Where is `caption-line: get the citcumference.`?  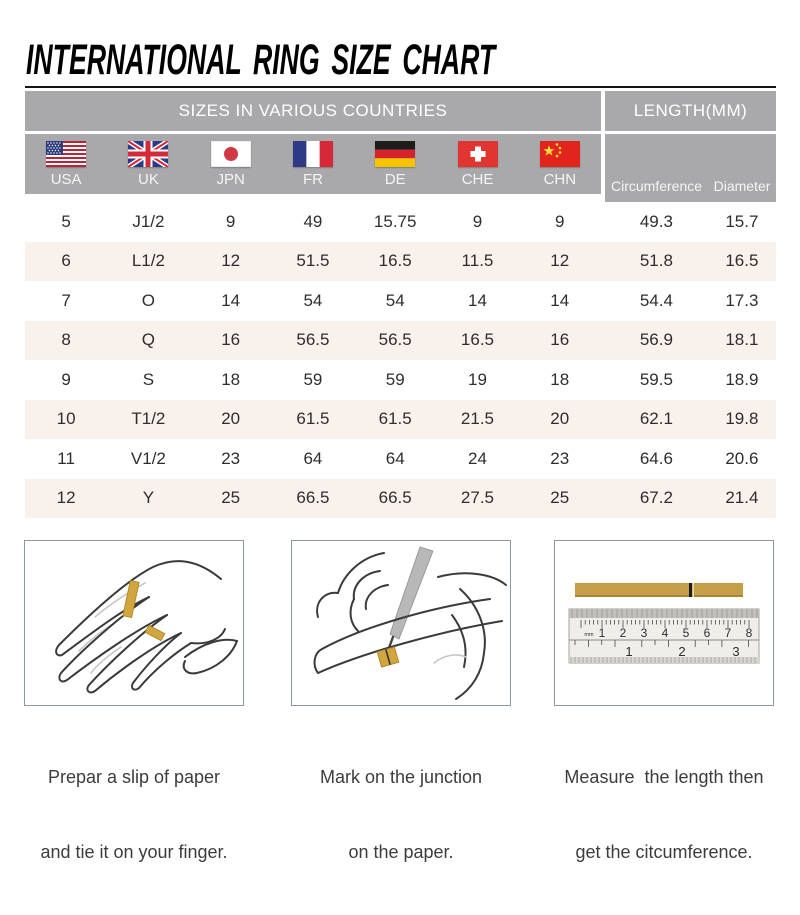 caption-line: get the citcumference. is located at coordinates (664, 852).